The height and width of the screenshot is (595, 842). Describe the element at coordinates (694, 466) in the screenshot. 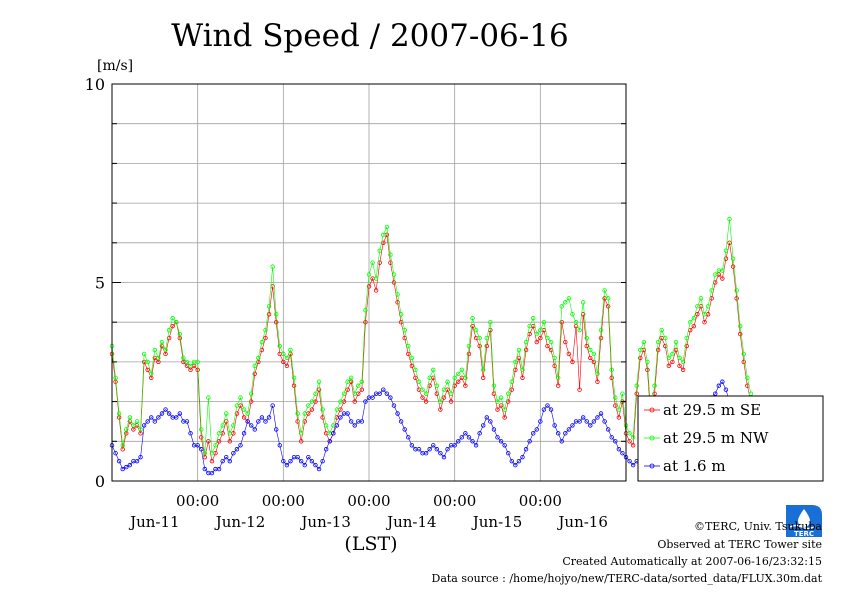

I see `legend-label: at 1.6 m` at that location.